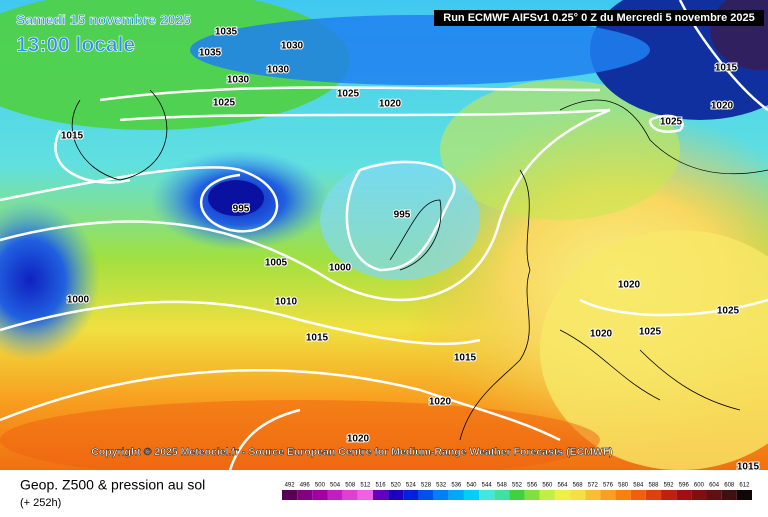  I want to click on isobar-label: 1005, so click(276, 263).